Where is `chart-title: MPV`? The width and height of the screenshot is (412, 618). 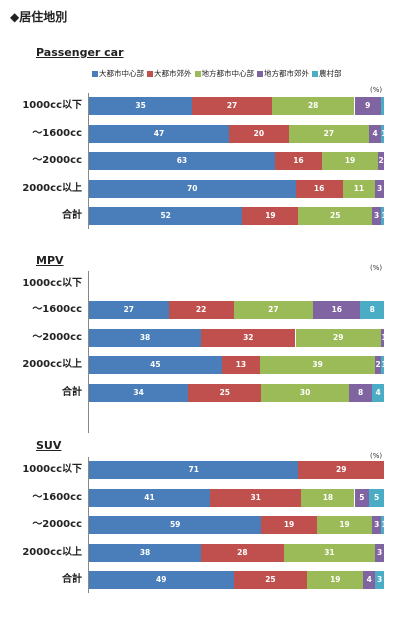 chart-title: MPV is located at coordinates (50, 260).